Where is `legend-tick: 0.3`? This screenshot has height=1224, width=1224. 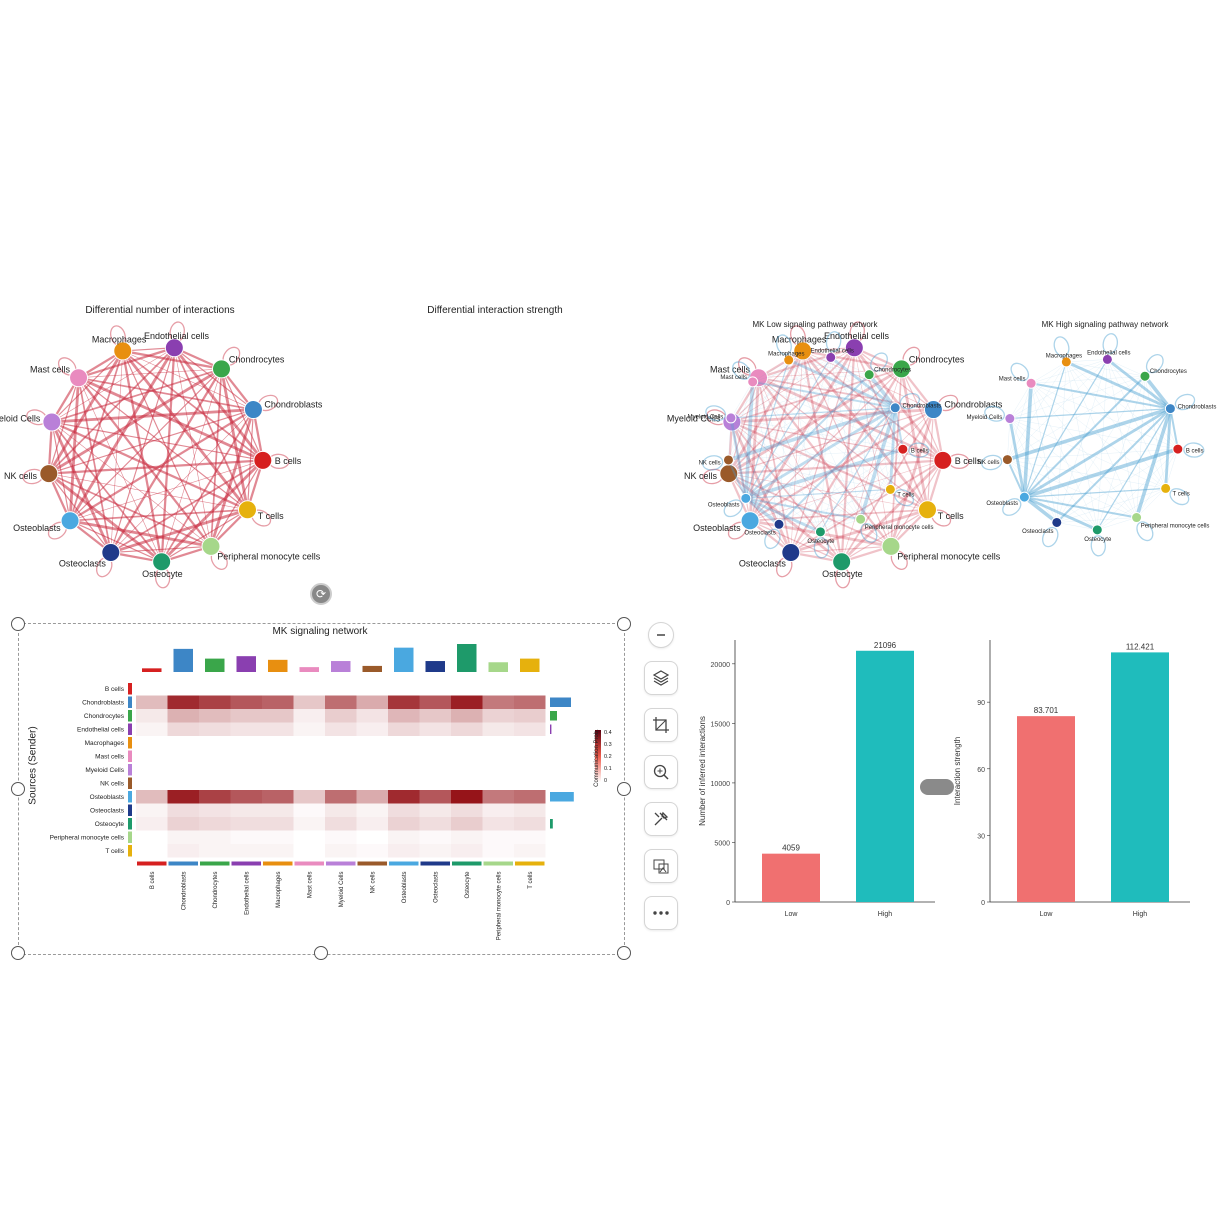
legend-tick: 0.3 is located at coordinates (608, 745).